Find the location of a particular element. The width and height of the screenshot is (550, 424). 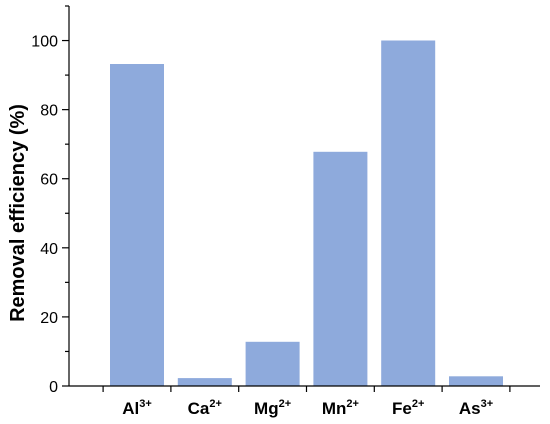

y-axis-title: Removal efficiency (%) is located at coordinates (18, 213).